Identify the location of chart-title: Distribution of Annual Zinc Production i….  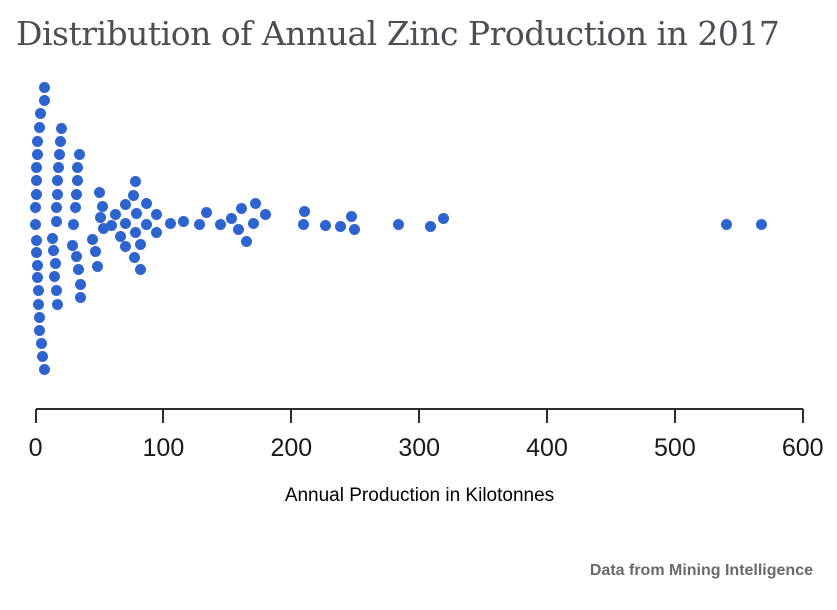
(398, 33).